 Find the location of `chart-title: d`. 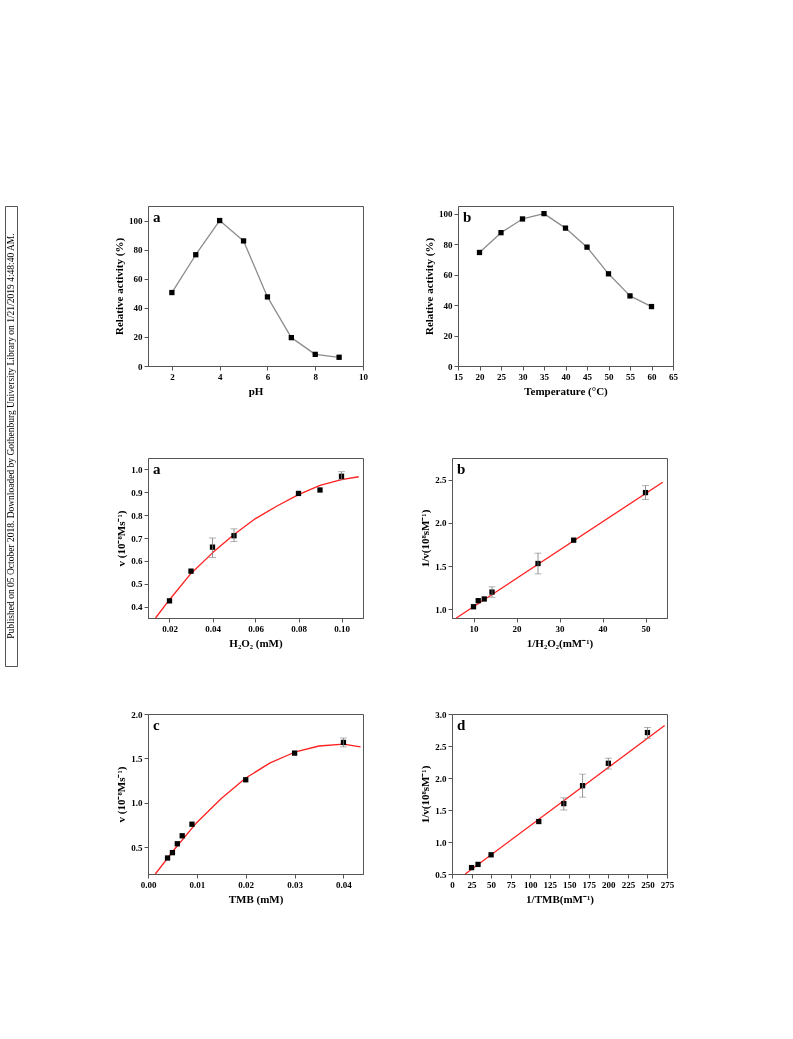

chart-title: d is located at coordinates (461, 725).